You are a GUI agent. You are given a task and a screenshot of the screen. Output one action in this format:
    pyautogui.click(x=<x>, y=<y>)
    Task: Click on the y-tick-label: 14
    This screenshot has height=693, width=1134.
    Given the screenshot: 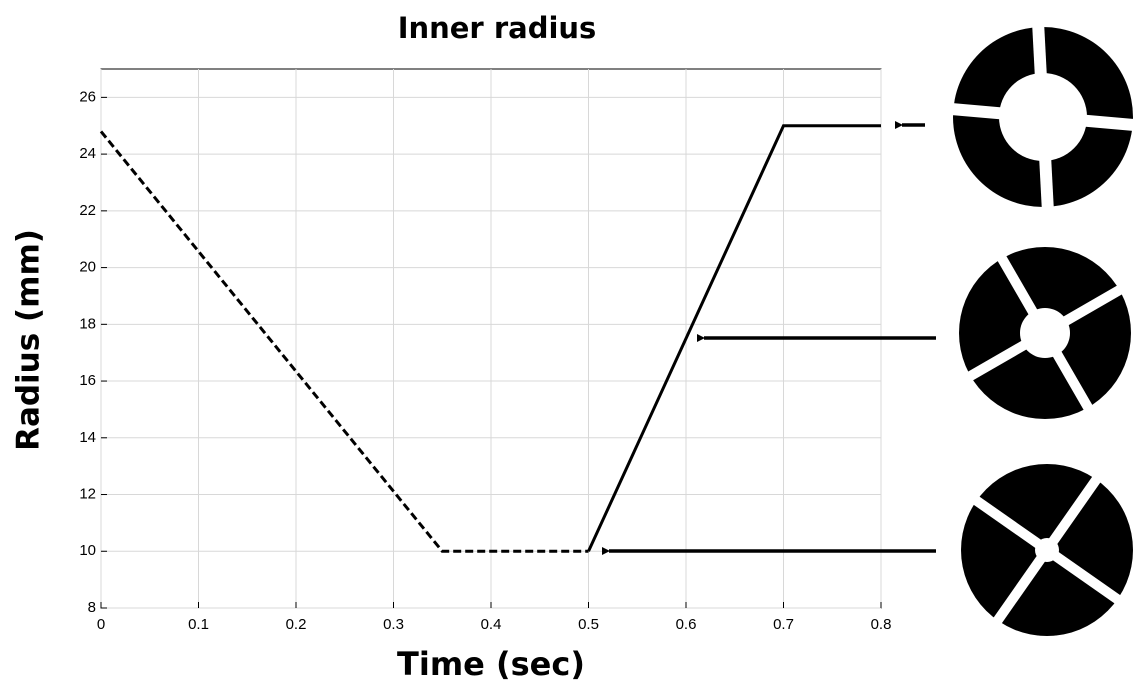 What is the action you would take?
    pyautogui.click(x=87, y=437)
    